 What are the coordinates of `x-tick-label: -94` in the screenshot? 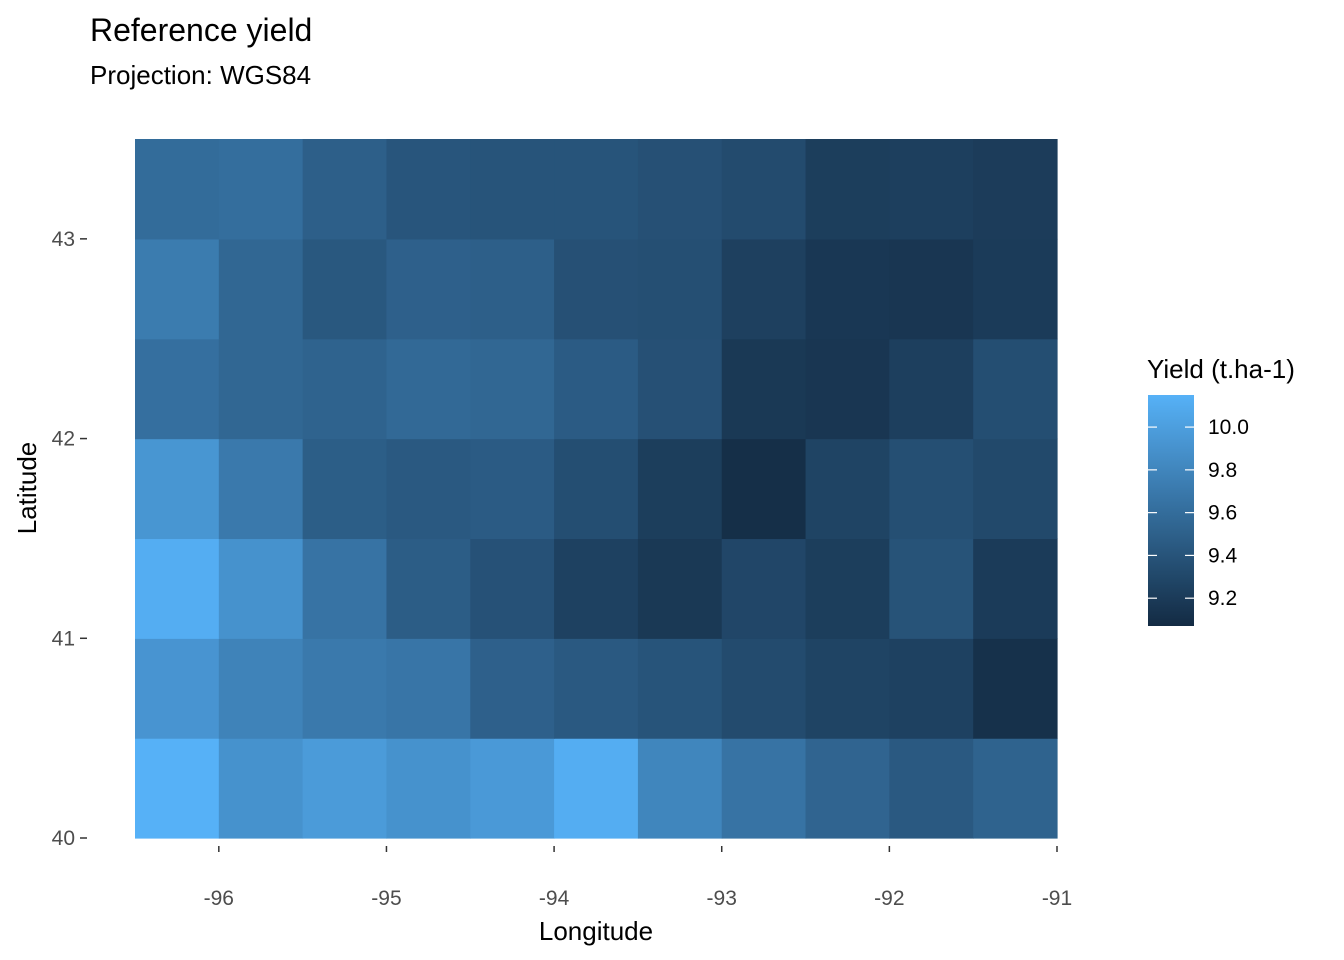 It's located at (554, 898).